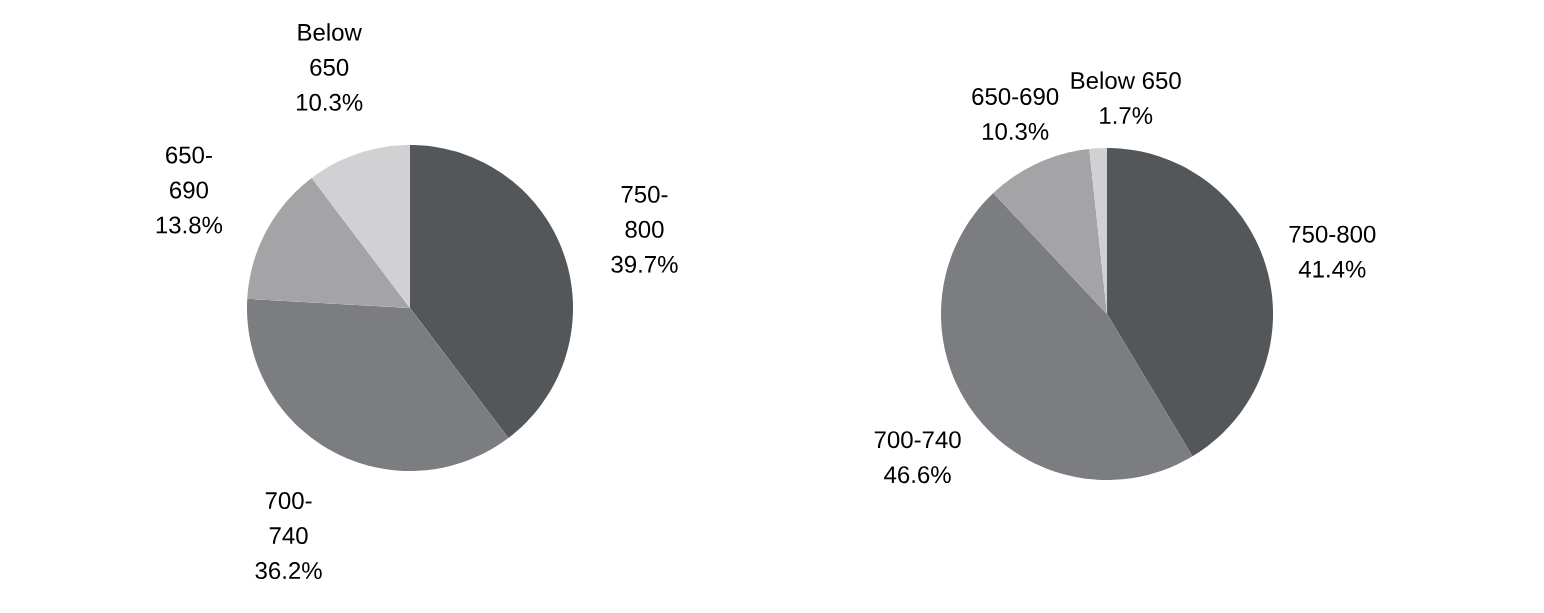 The image size is (1544, 613). Describe the element at coordinates (189, 225) in the screenshot. I see `data-label: 13.8%` at that location.